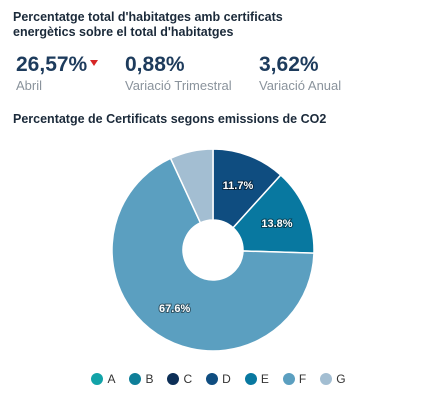  I want to click on slice-e, so click(273, 214).